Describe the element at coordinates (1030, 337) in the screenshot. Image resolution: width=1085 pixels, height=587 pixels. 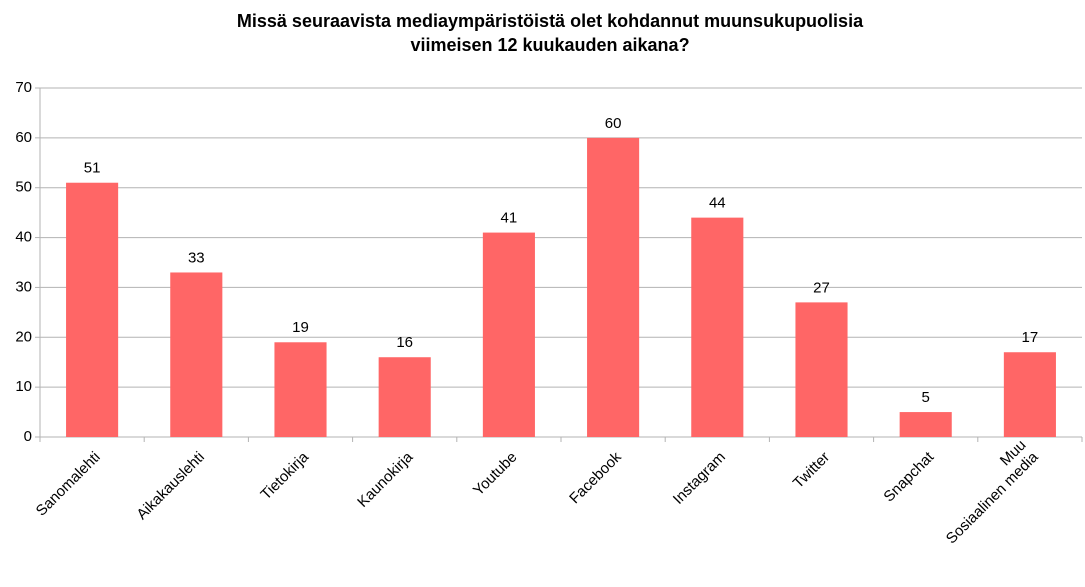
I see `value-label: 17` at that location.